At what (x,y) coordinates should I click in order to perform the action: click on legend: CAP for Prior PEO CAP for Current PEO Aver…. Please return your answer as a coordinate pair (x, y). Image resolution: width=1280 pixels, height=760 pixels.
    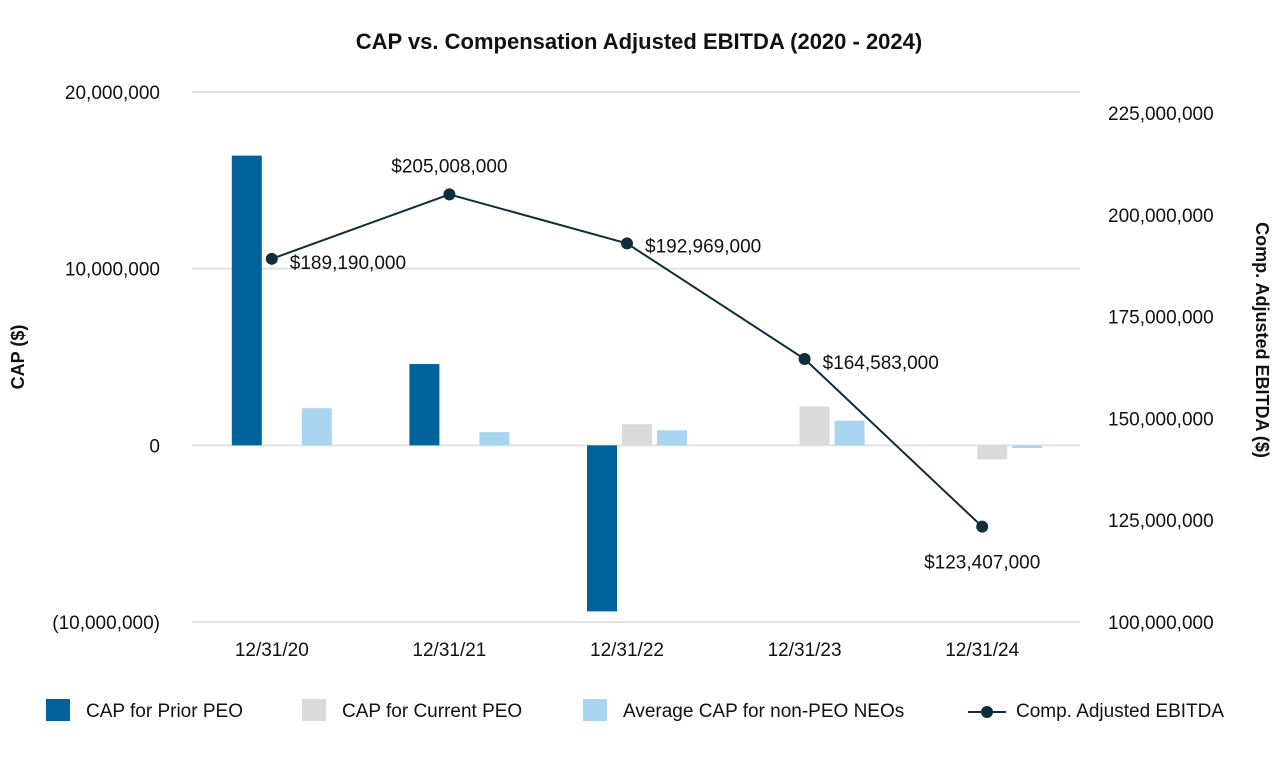
    Looking at the image, I should click on (635, 710).